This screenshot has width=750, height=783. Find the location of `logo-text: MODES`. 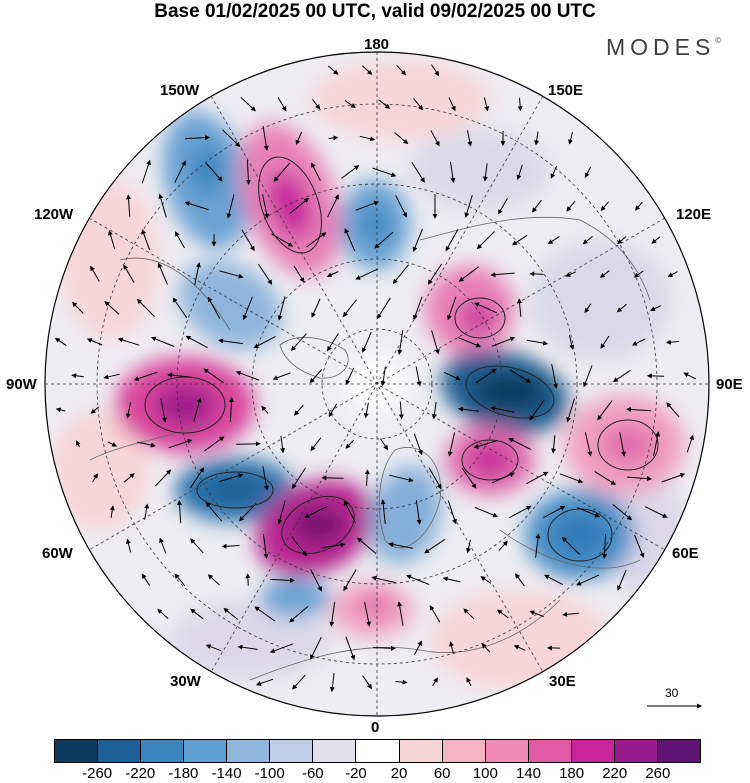

logo-text: MODES is located at coordinates (661, 47).